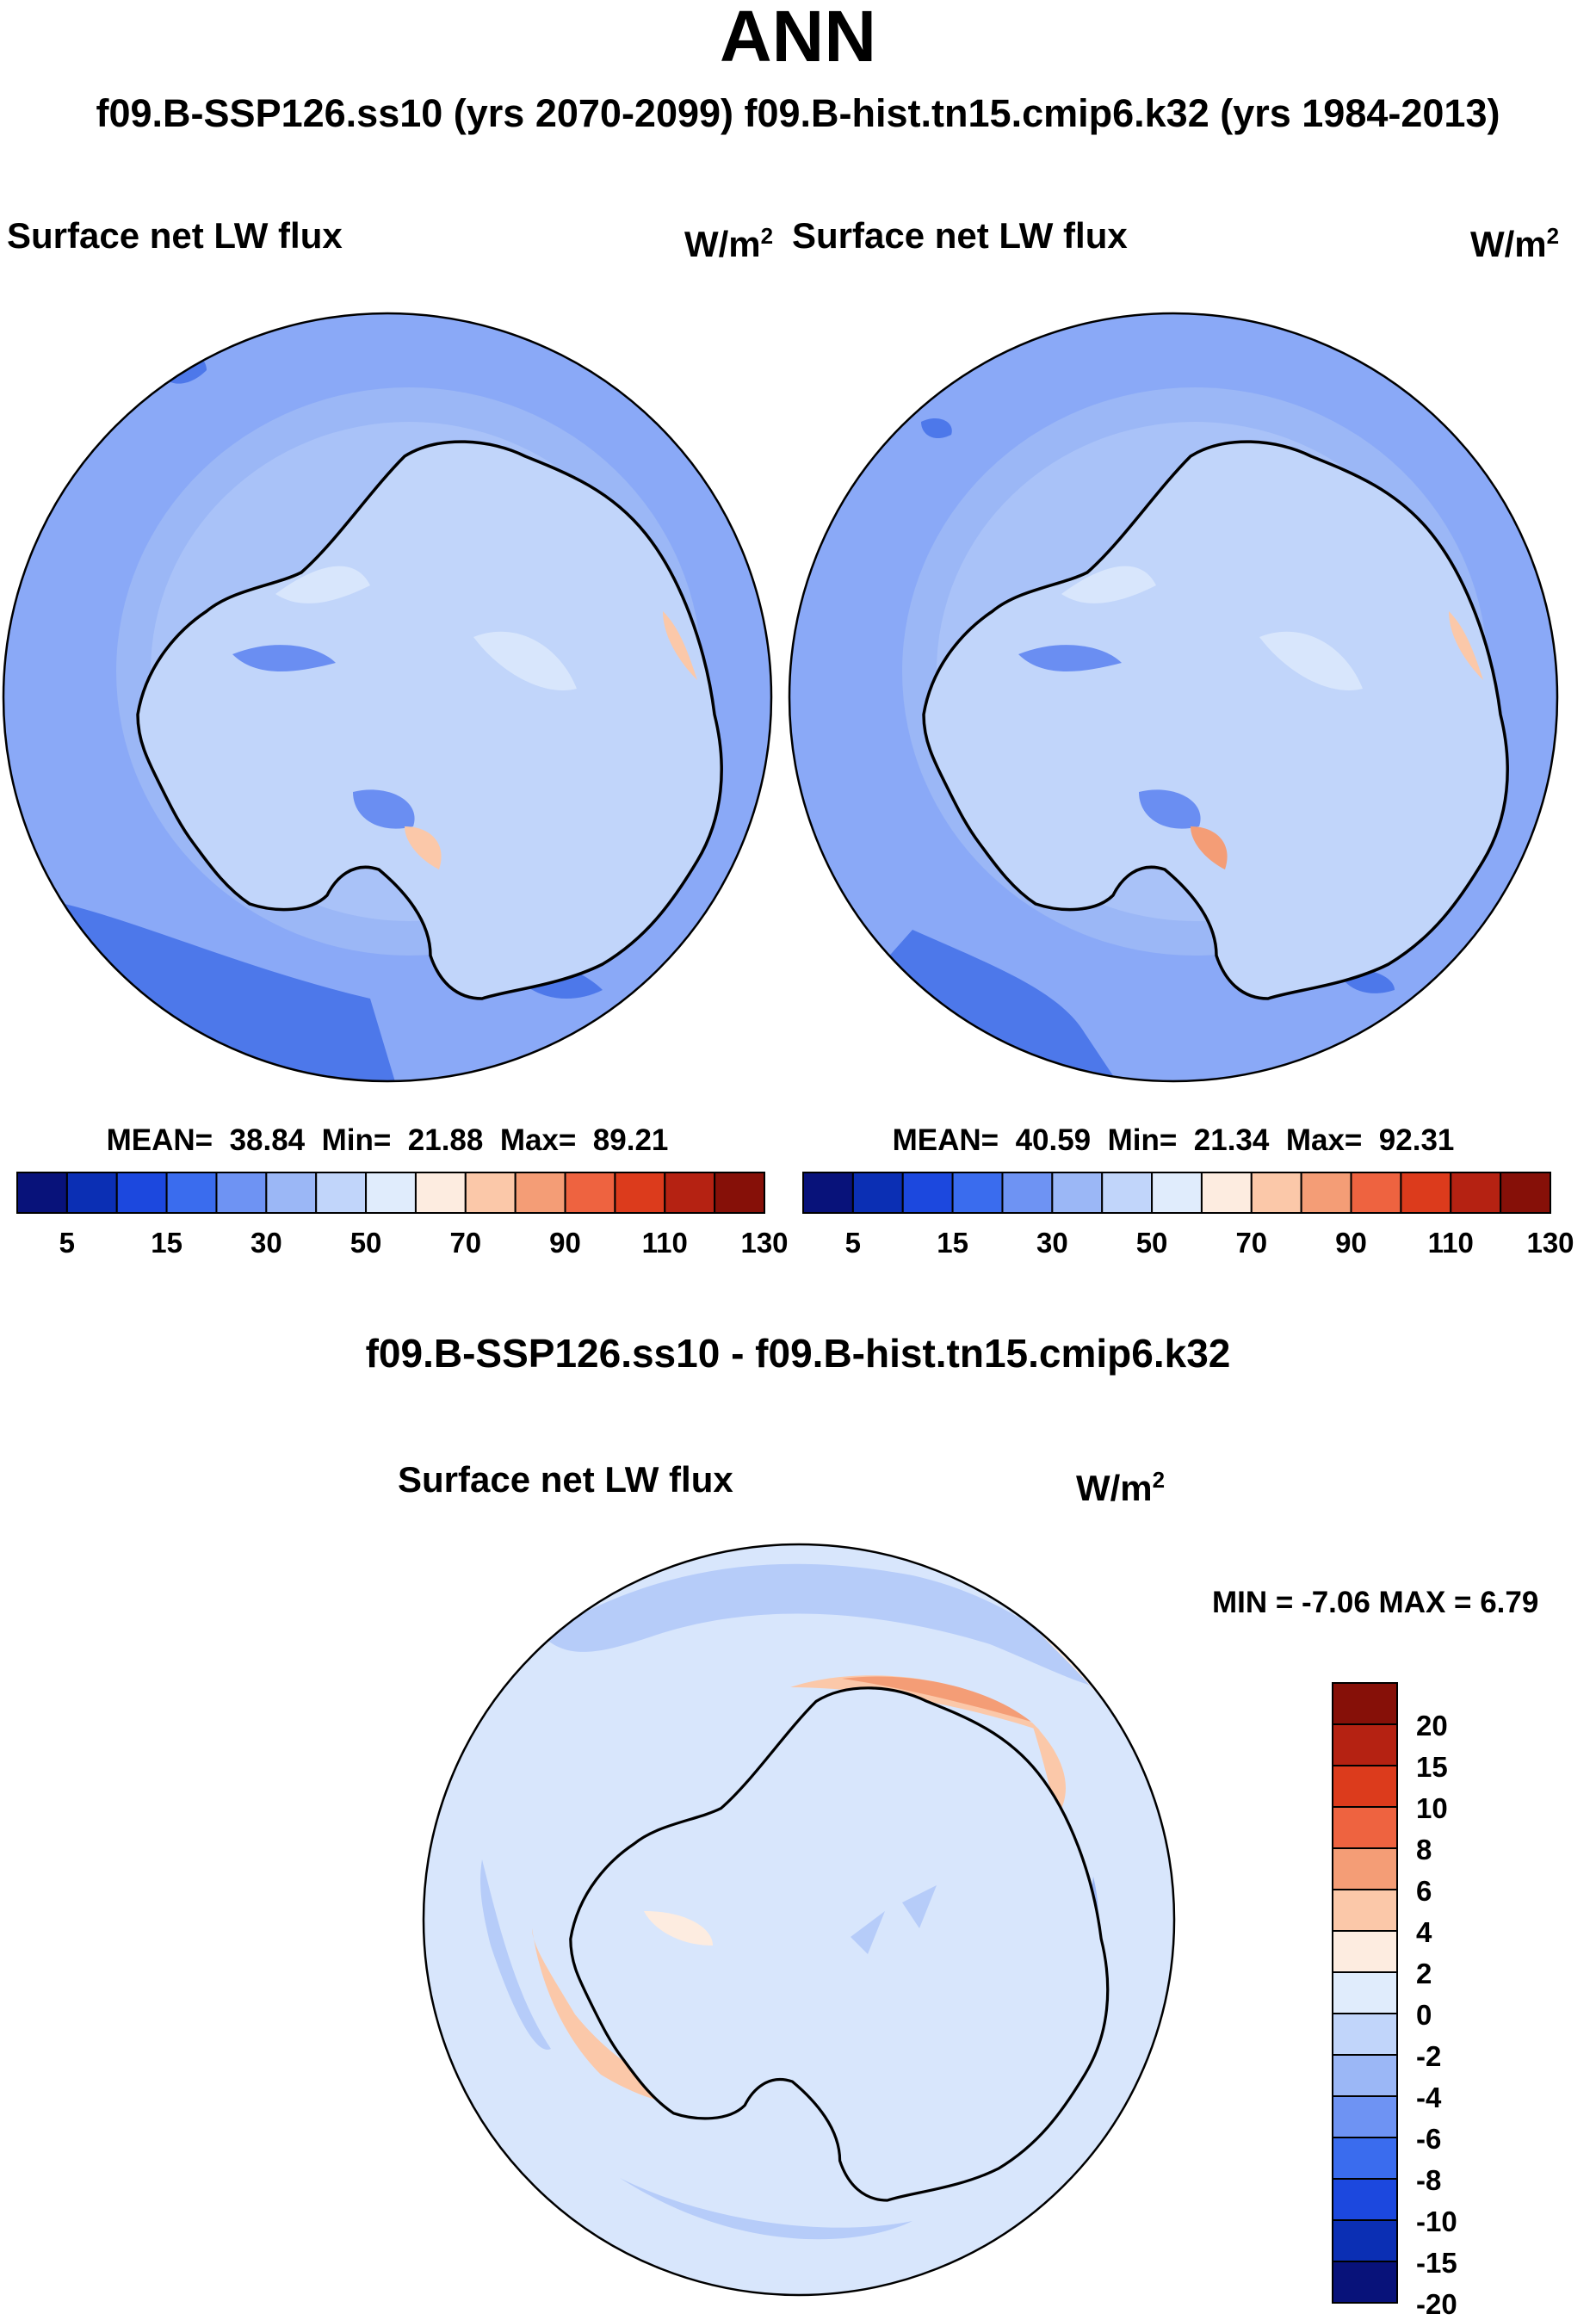 Image resolution: width=1596 pixels, height=2320 pixels. What do you see at coordinates (1436, 2304) in the screenshot?
I see `colorbar-tick-label: -20` at bounding box center [1436, 2304].